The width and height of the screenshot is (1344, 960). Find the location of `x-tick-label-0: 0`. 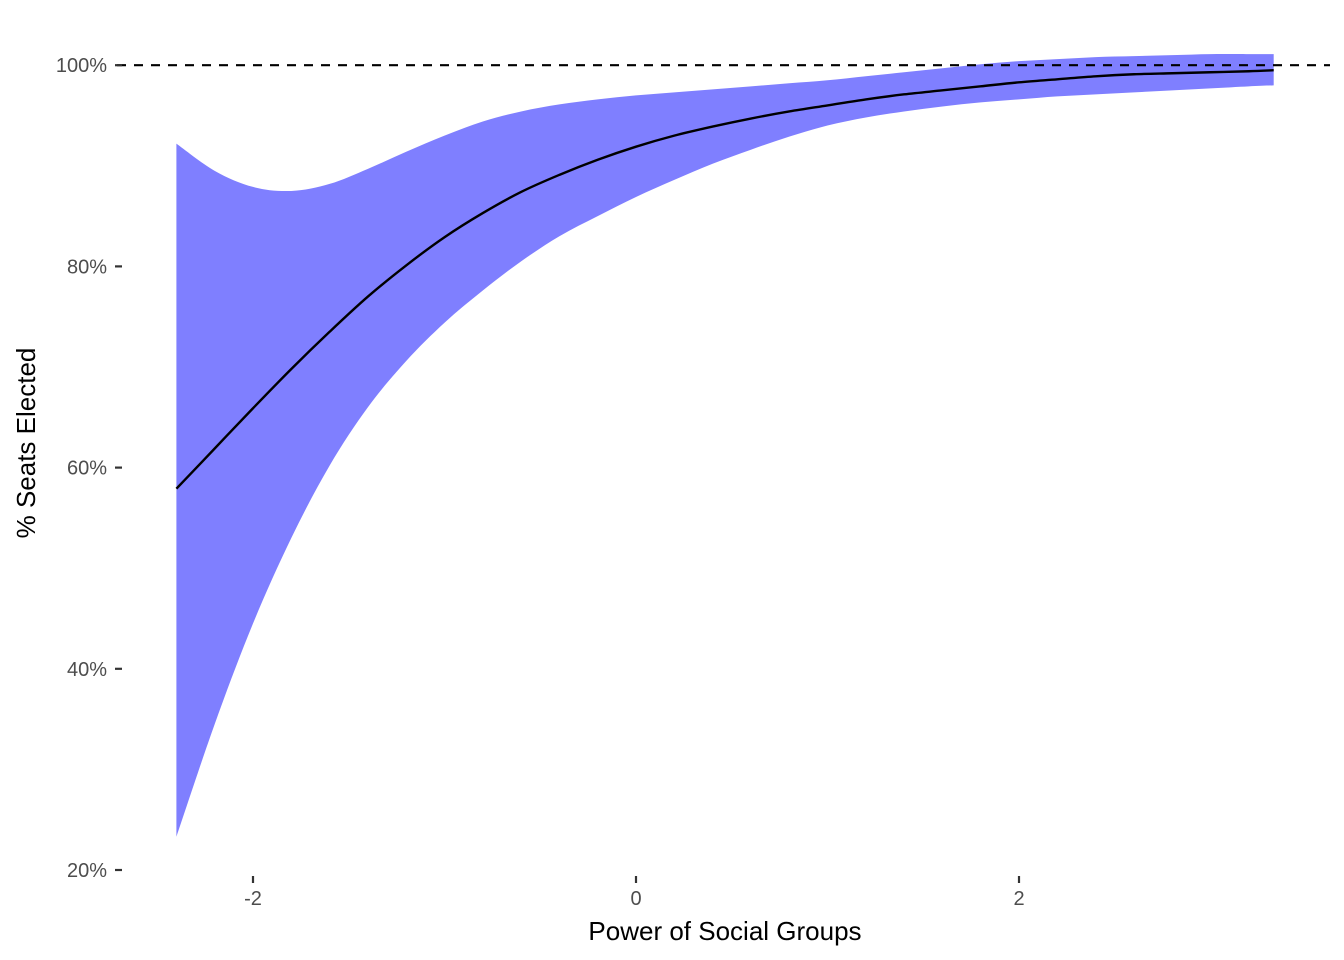

x-tick-label-0: 0 is located at coordinates (635, 899).